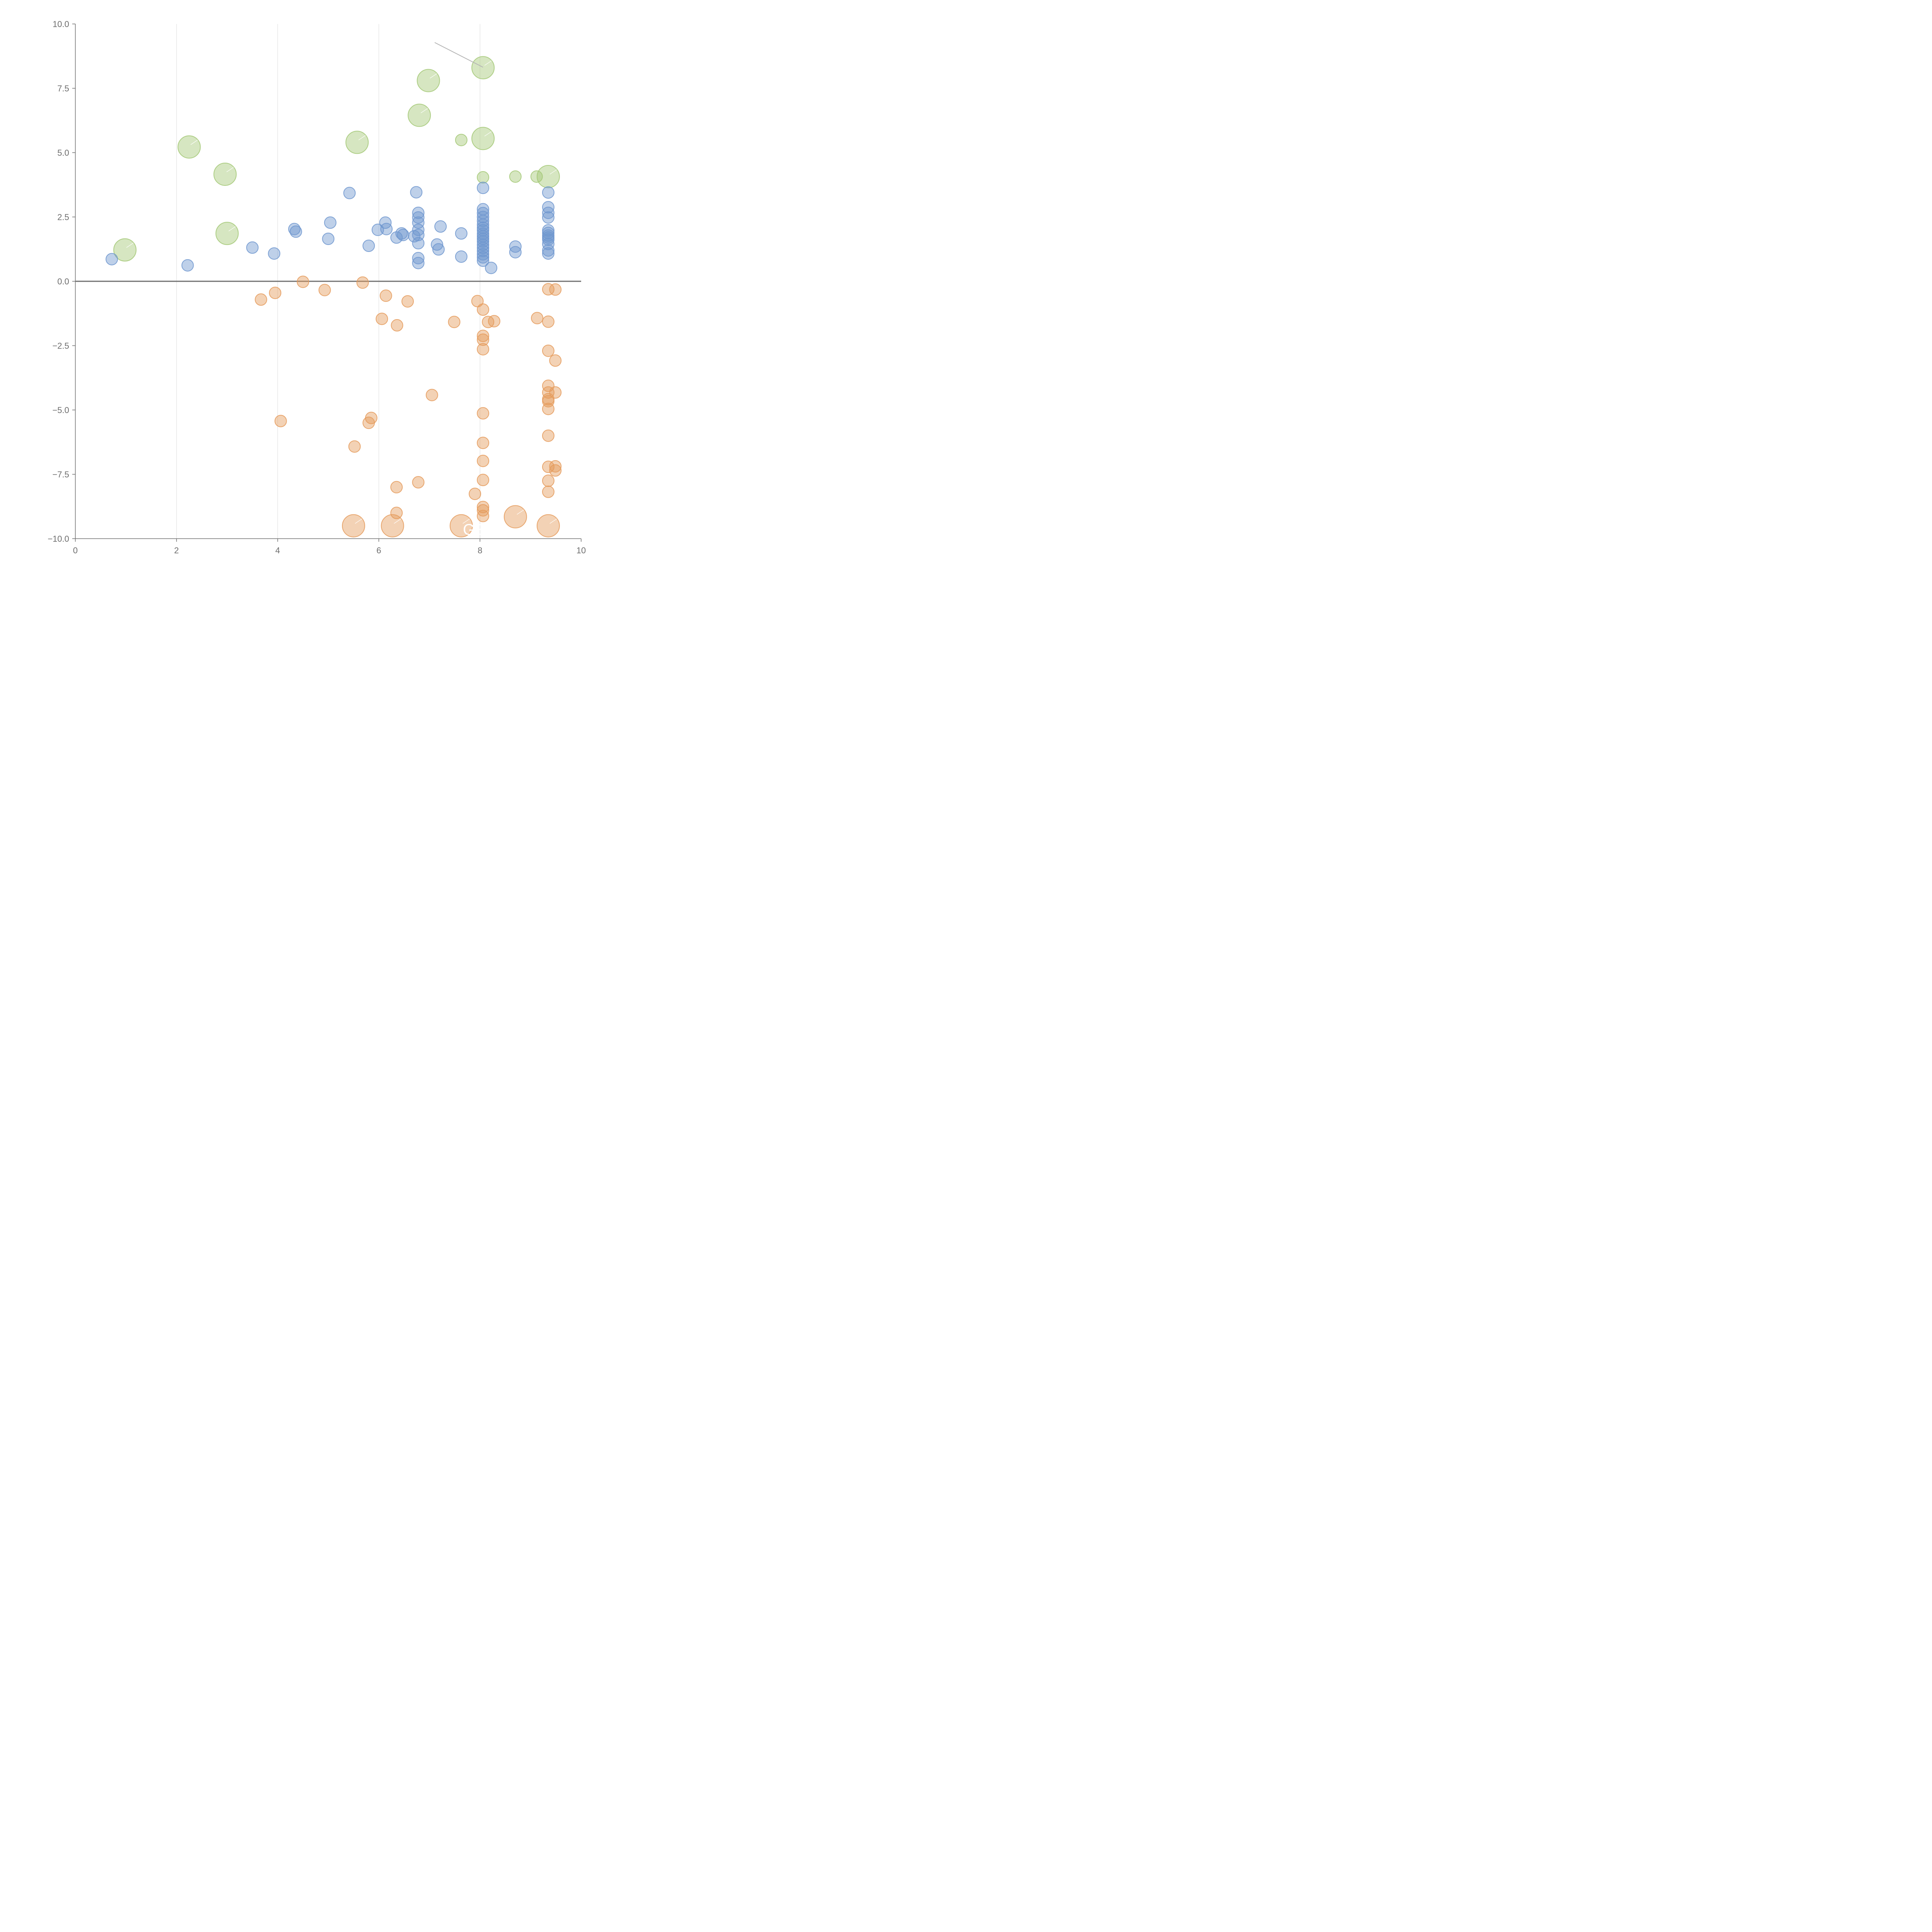 The height and width of the screenshot is (1932, 1932). I want to click on x-tick-label: 2, so click(176, 550).